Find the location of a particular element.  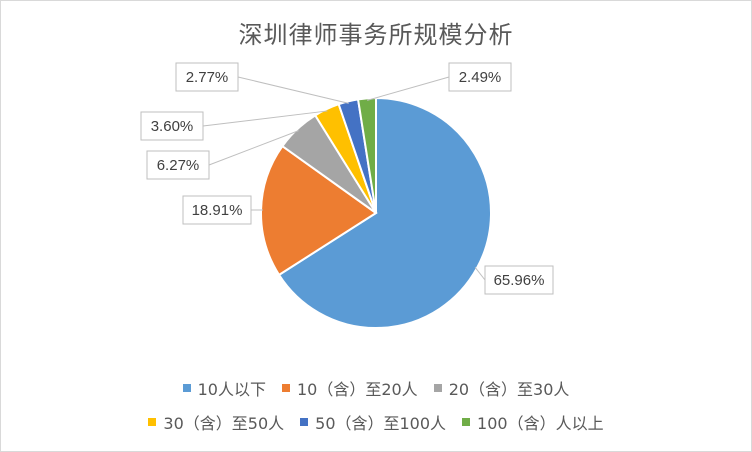

legend-item: 30（含）至50人 is located at coordinates (216, 422).